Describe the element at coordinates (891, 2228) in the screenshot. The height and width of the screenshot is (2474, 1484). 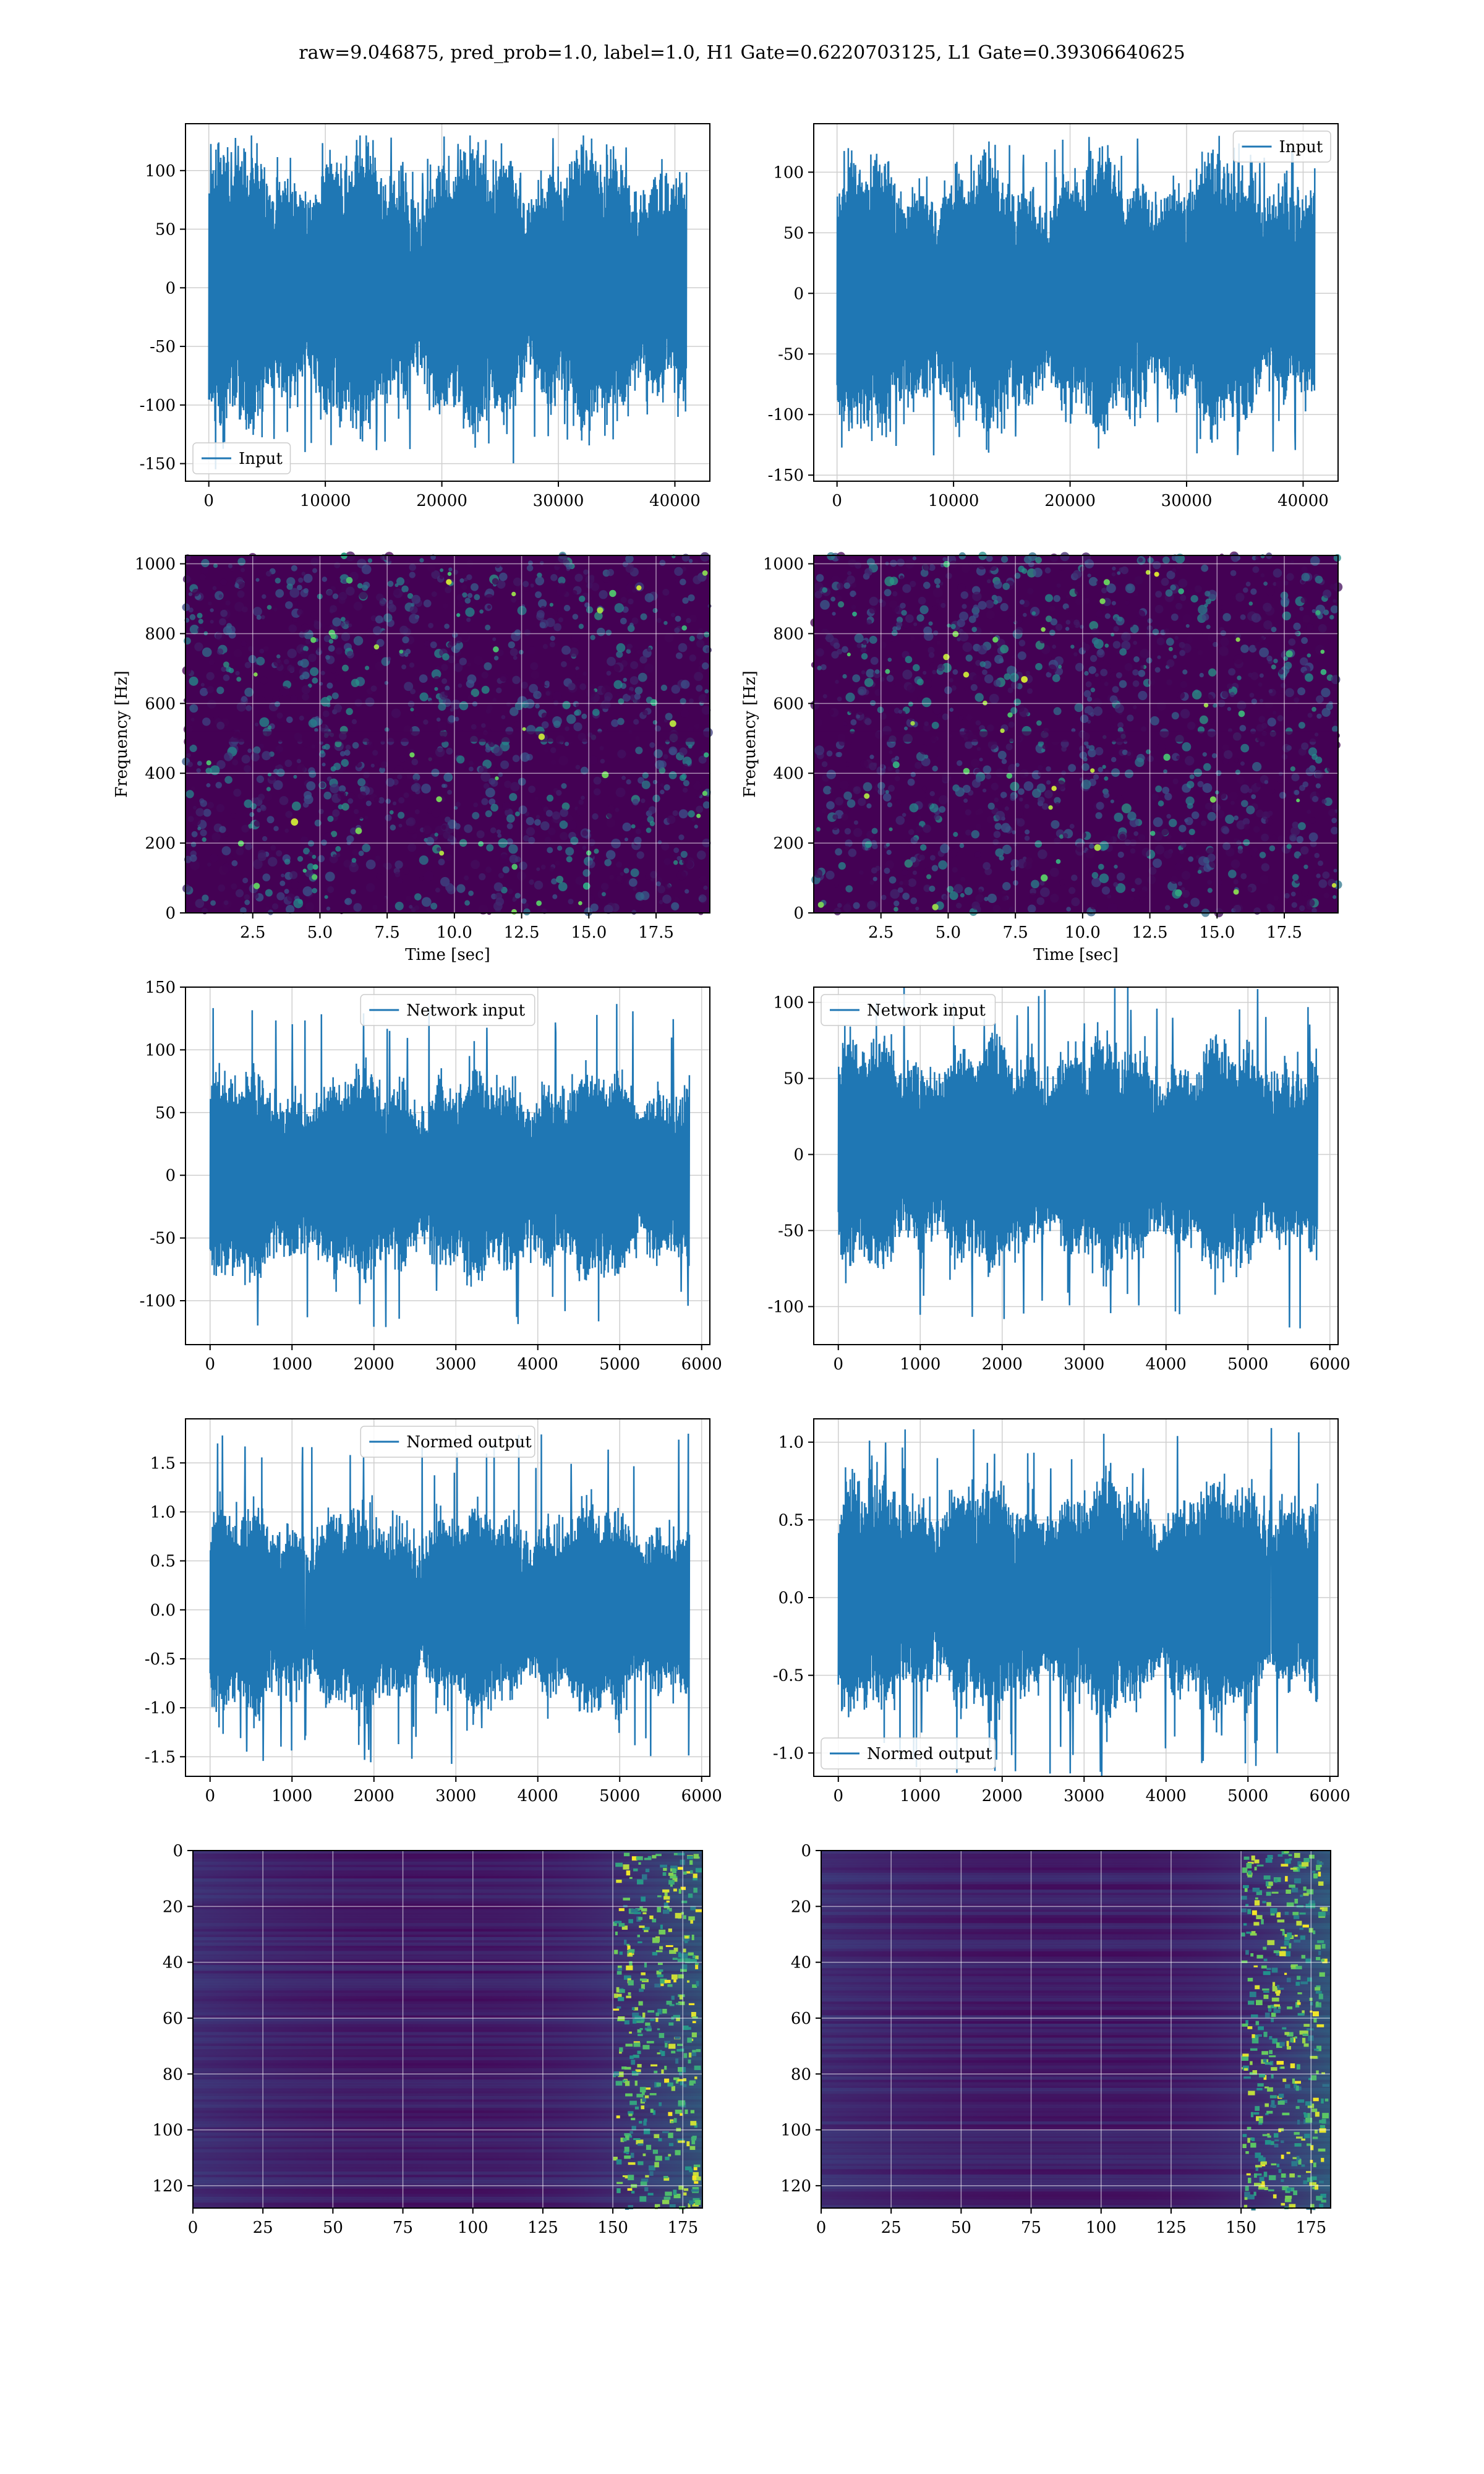
I see `x-tick-label: 25` at that location.